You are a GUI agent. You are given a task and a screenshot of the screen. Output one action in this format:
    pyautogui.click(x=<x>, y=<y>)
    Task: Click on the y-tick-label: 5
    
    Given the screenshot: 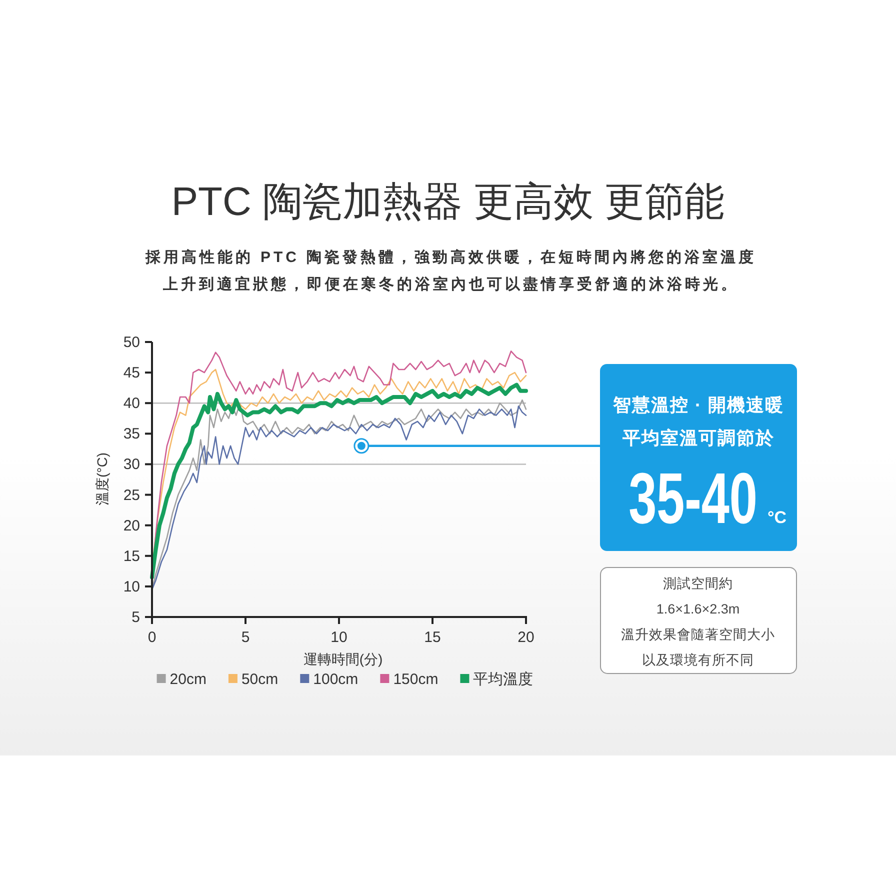 What is the action you would take?
    pyautogui.click(x=136, y=617)
    